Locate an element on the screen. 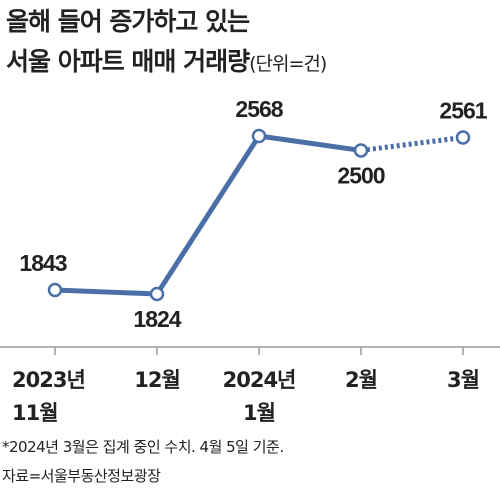  value-label: 2568 is located at coordinates (259, 109).